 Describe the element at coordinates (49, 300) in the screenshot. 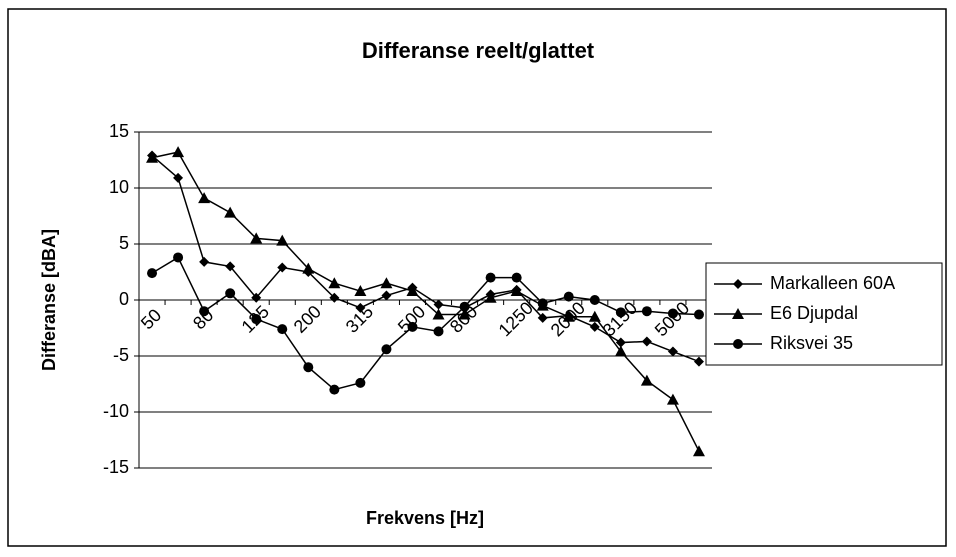

I see `y-axis-title: Differanse [dBA]` at that location.